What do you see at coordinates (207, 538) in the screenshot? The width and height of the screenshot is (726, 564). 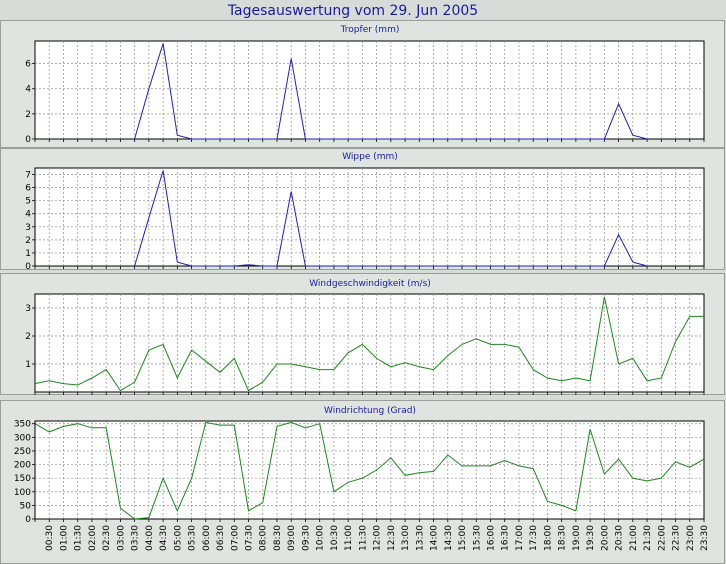 I see `x-tick-label: 06:00` at bounding box center [207, 538].